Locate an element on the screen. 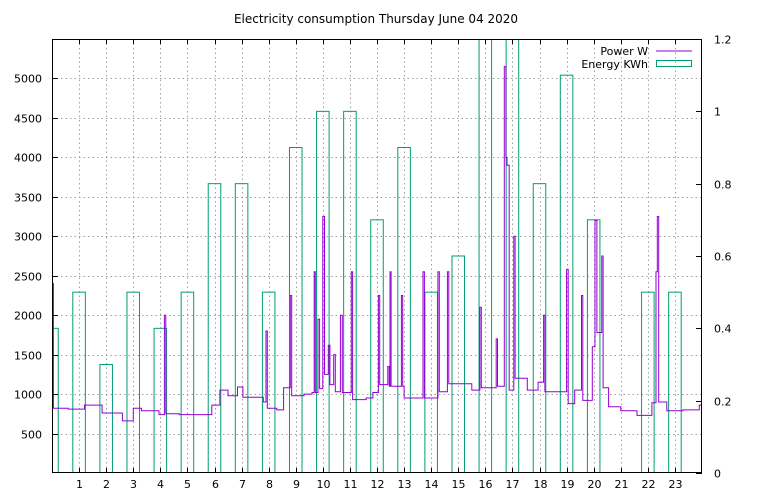  x-tick-label: 2 is located at coordinates (106, 484).